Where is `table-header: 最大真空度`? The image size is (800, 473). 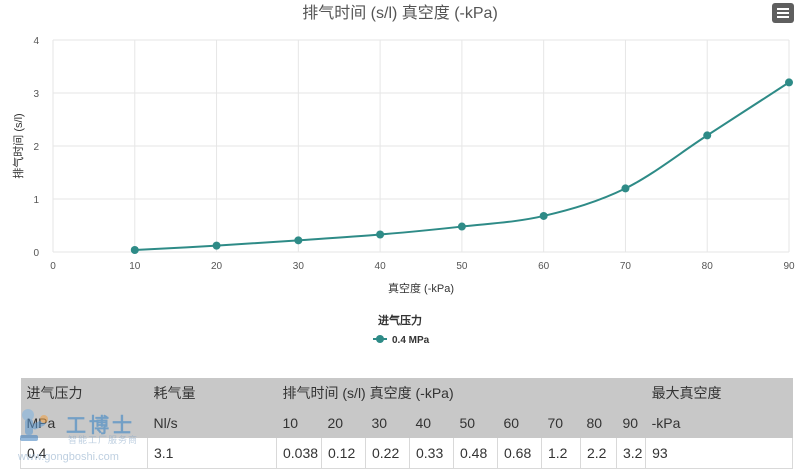
table-header: 最大真空度 is located at coordinates (719, 393).